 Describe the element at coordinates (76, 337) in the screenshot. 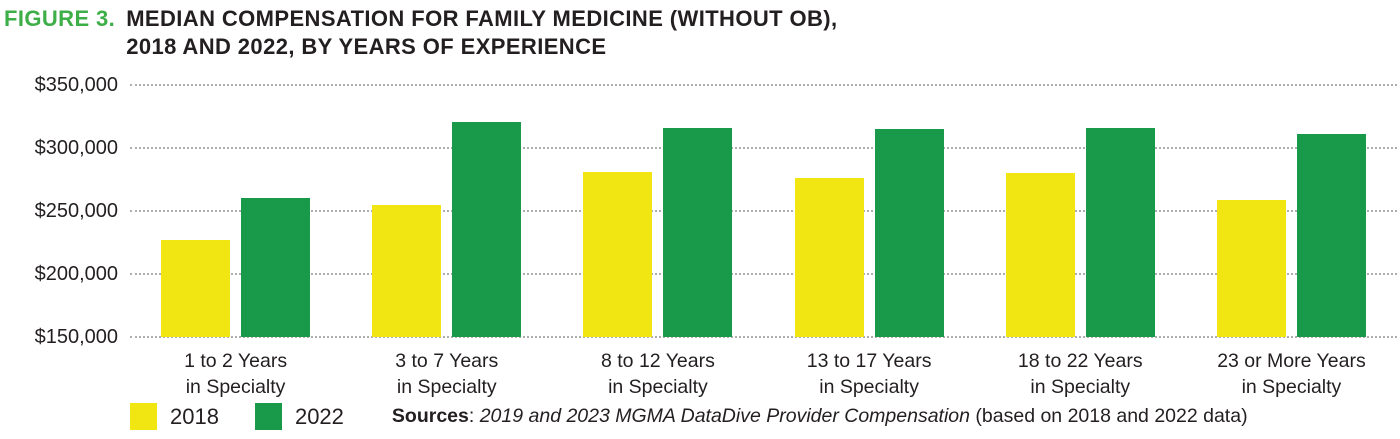

I see `y-tick-label-150000: $150,000` at that location.